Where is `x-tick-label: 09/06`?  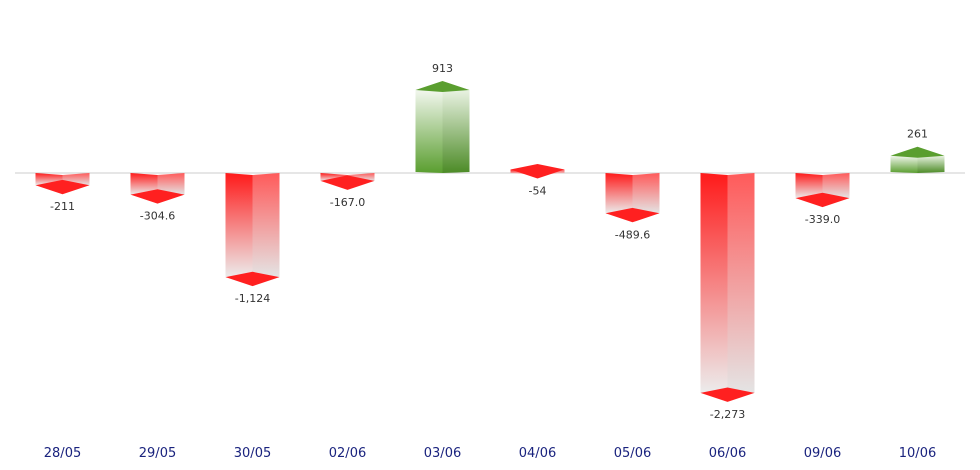 x-tick-label: 09/06 is located at coordinates (822, 453).